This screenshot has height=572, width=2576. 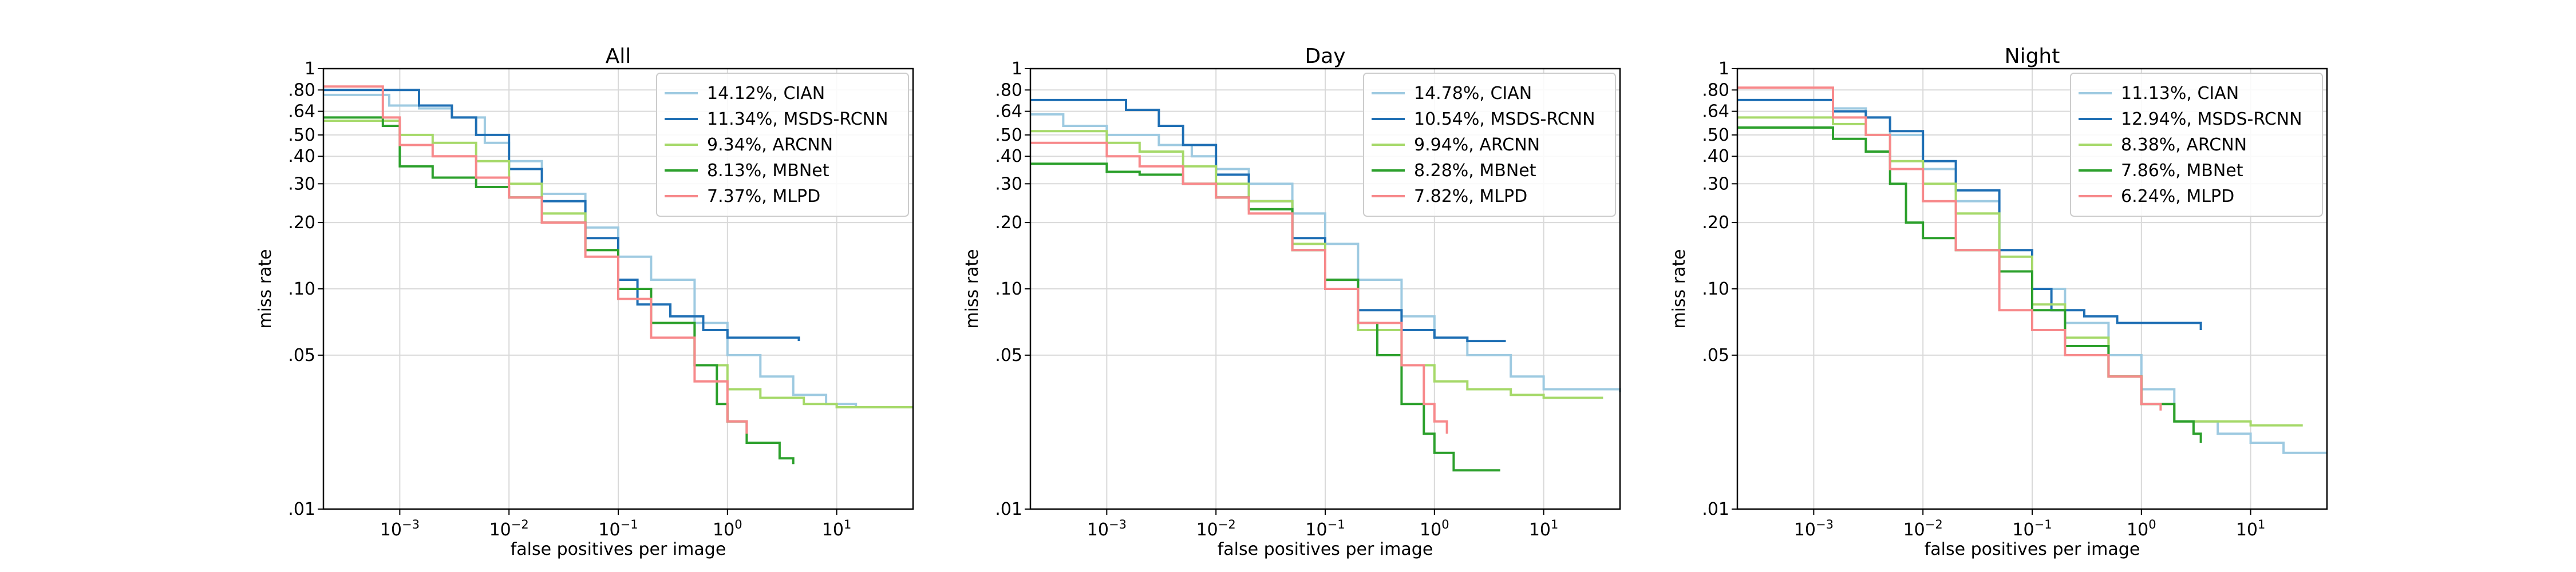 What do you see at coordinates (1473, 94) in the screenshot?
I see `legend-label: 14.78%, CIAN` at bounding box center [1473, 94].